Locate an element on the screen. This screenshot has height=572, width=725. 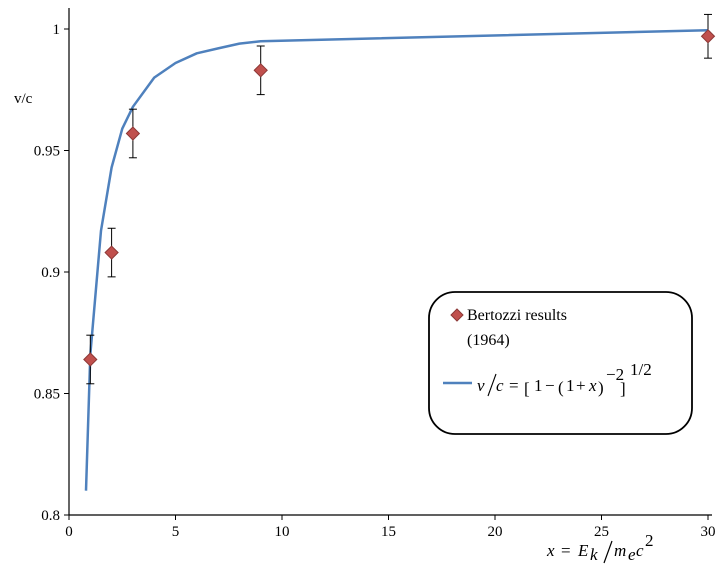
svg-text: v is located at coordinates (481, 385).